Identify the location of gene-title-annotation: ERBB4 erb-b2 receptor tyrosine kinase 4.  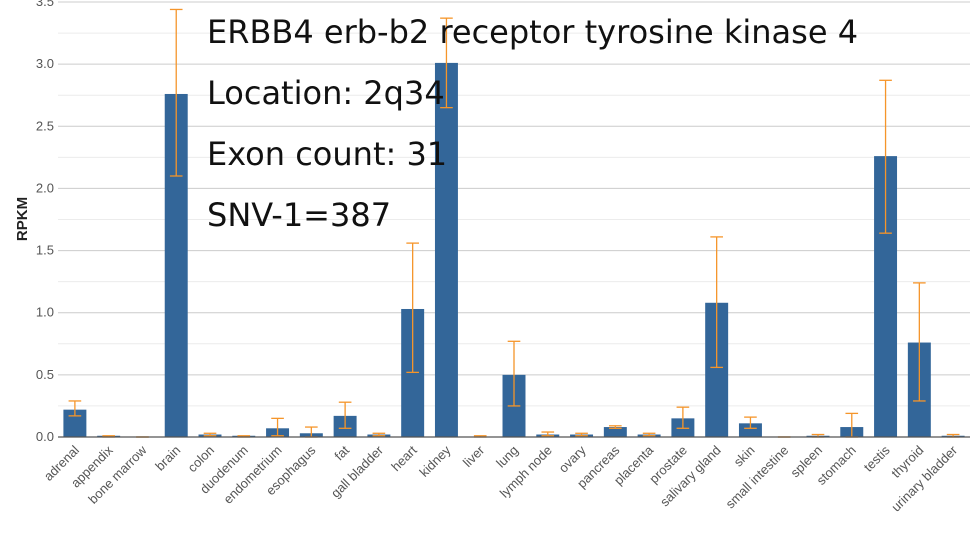
(533, 32).